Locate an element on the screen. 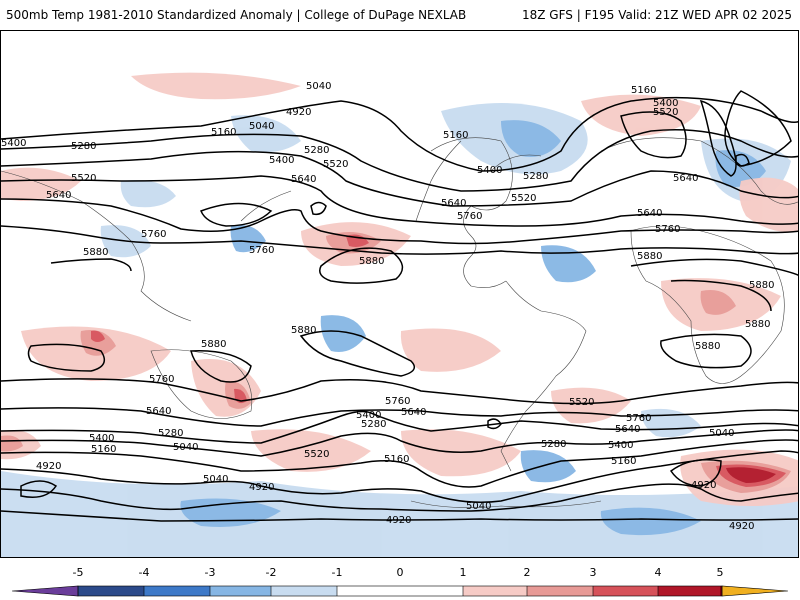 The width and height of the screenshot is (800, 600). colorbar-tick: 0 is located at coordinates (400, 572).